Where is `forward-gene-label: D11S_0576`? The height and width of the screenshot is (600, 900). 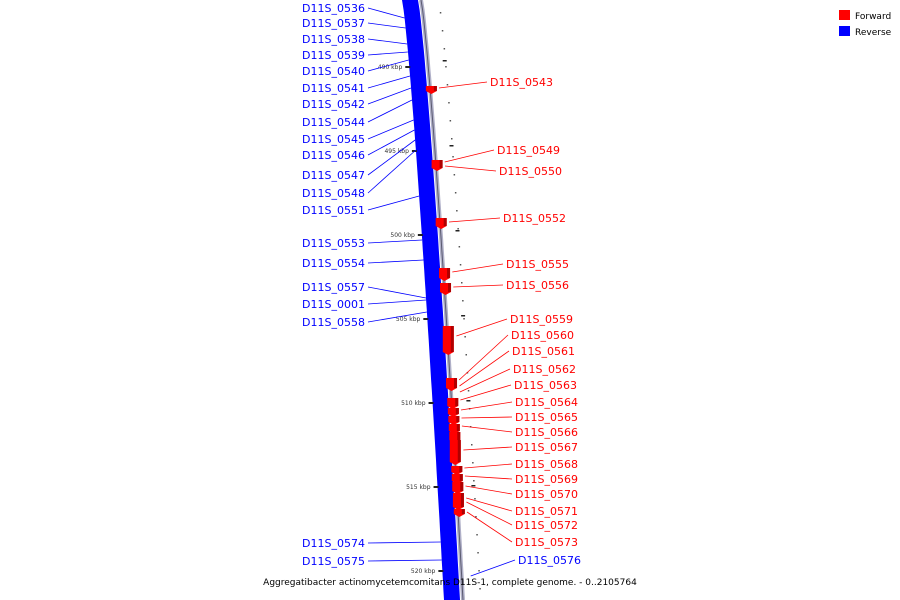
forward-gene-label: D11S_0576 is located at coordinates (549, 560).